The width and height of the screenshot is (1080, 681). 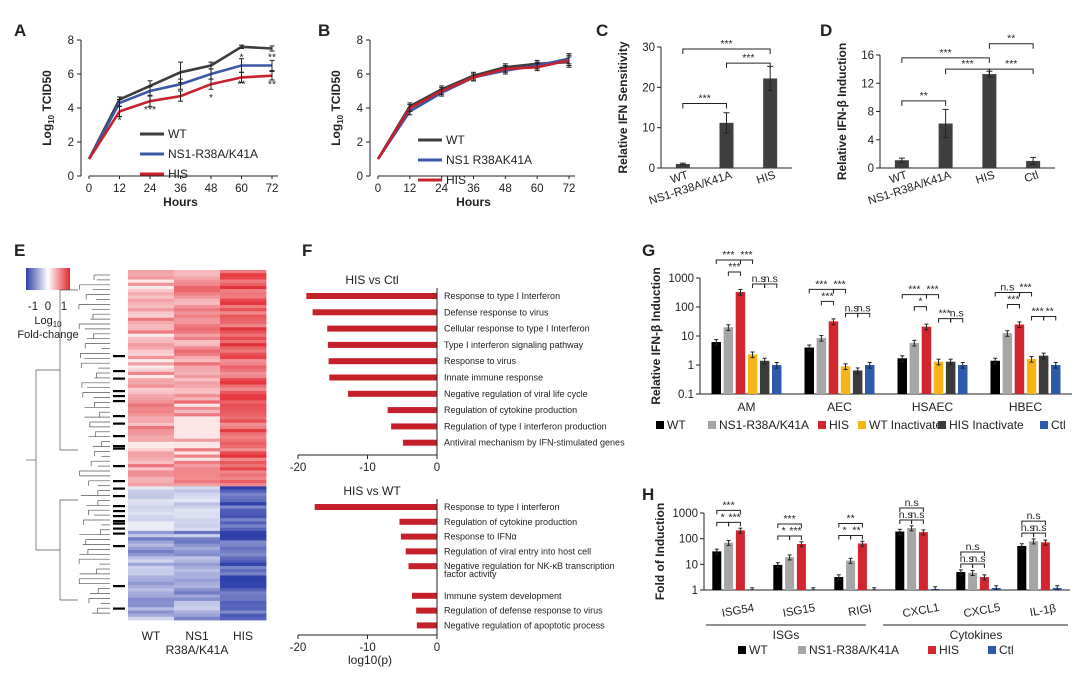 I want to click on significance-label: **, so click(x=1011, y=39).